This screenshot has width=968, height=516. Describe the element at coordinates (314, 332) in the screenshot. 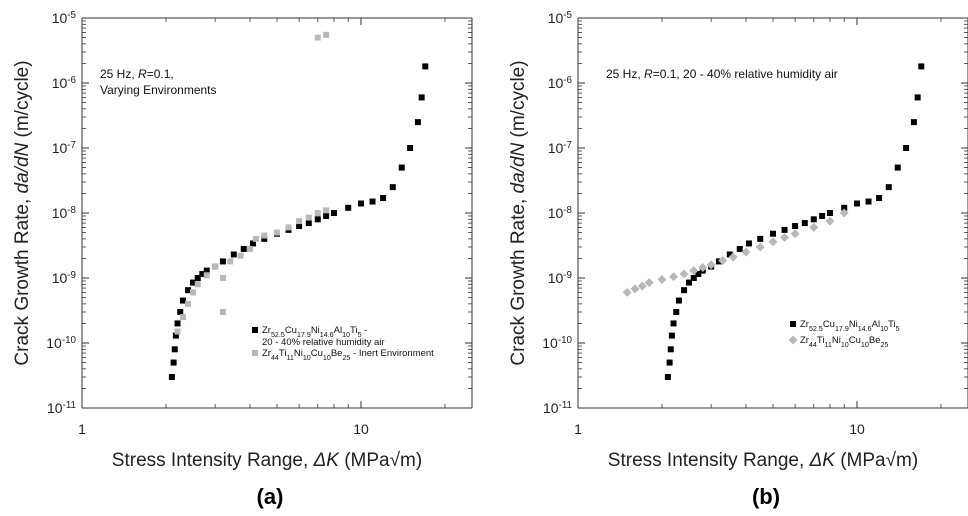

I see `legend-label: Zr52.5Cu17.9Ni14.6Al10Ti5 -` at that location.